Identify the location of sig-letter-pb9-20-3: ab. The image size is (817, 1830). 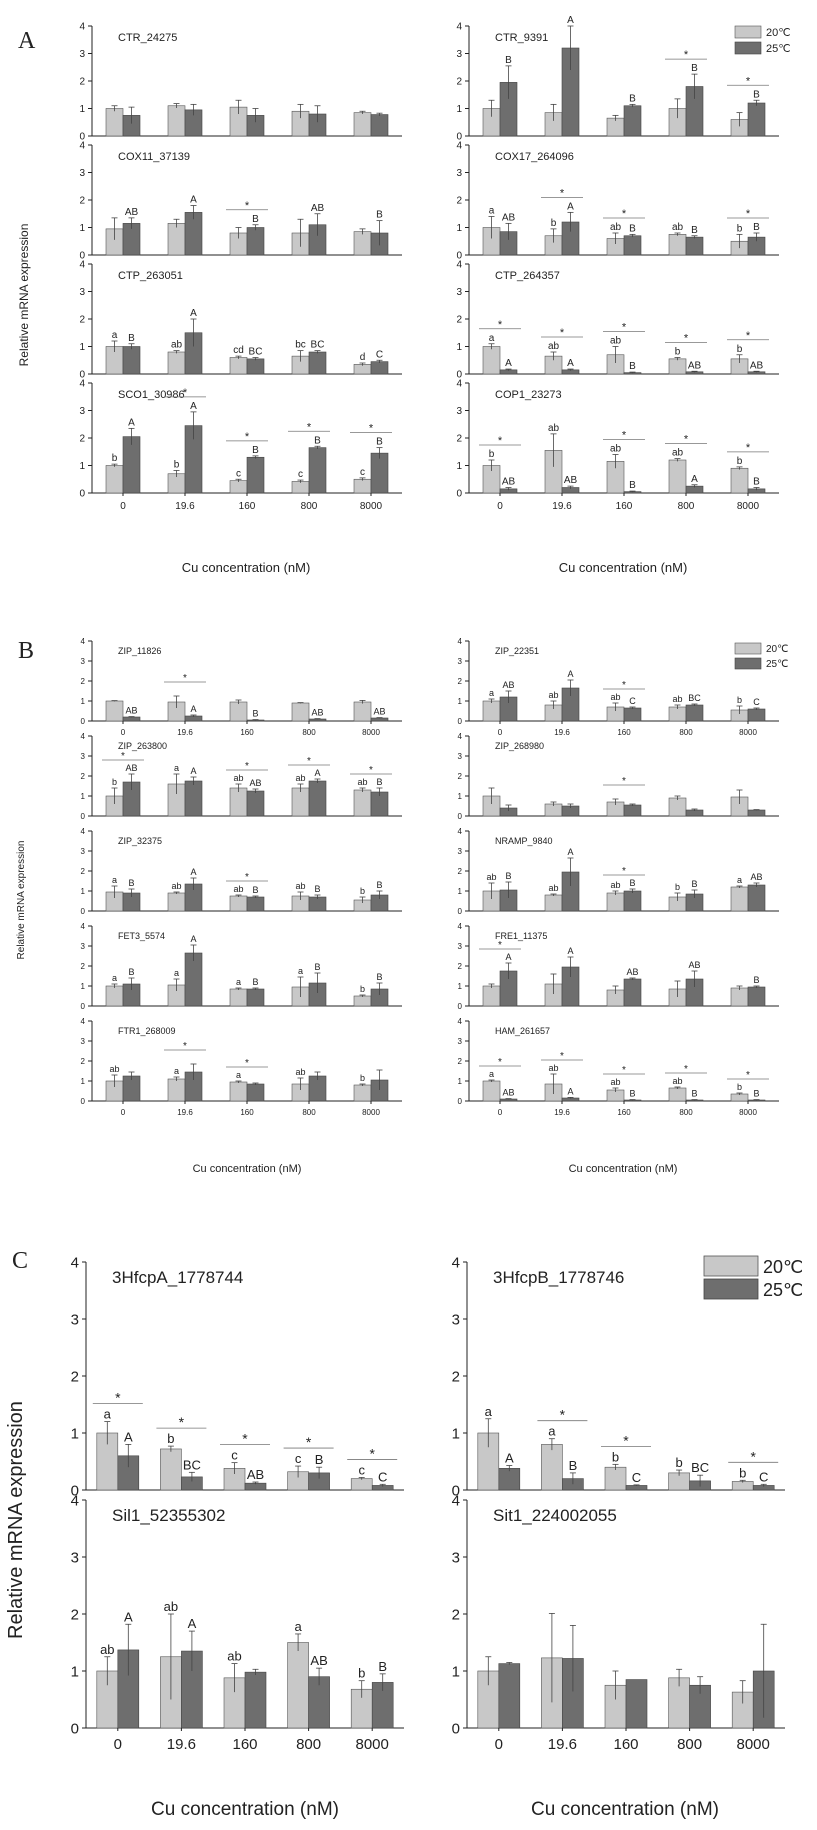
(677, 1081).